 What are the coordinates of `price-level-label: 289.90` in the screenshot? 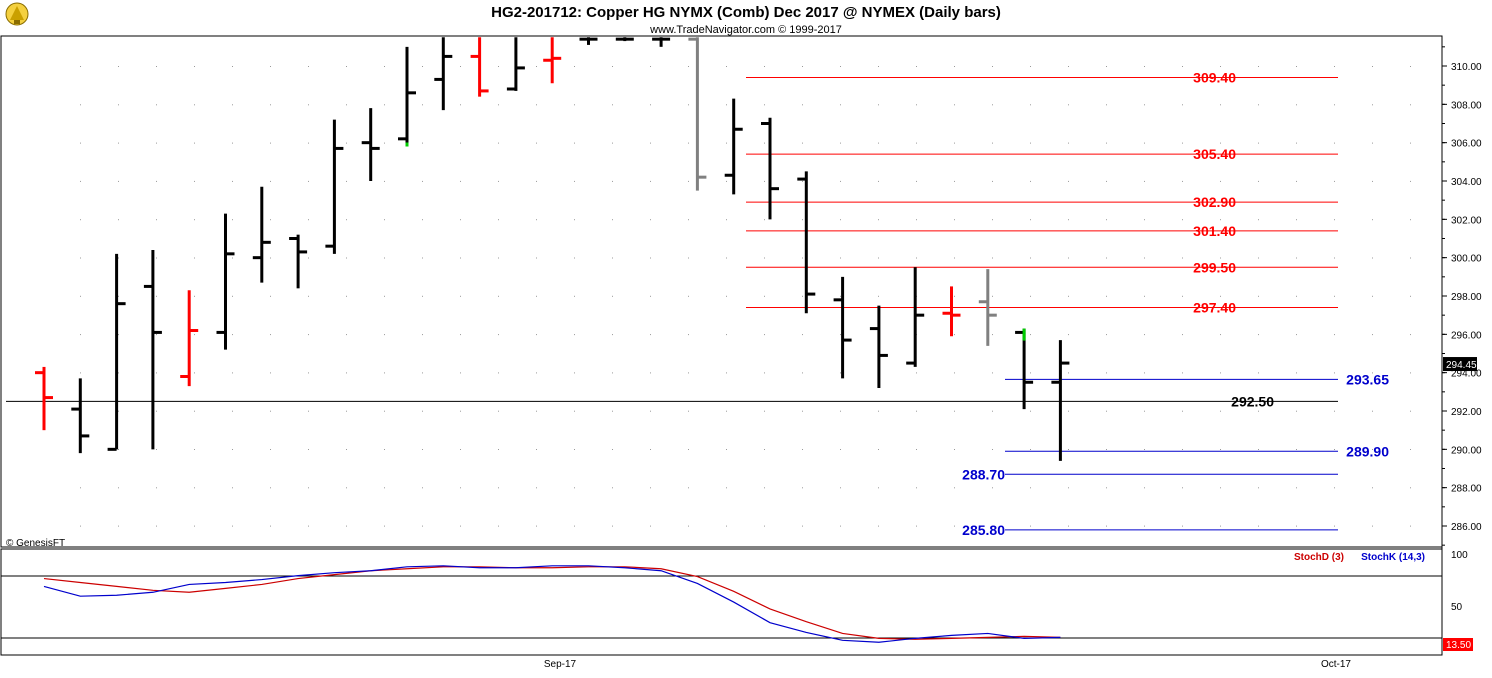 It's located at (1367, 451).